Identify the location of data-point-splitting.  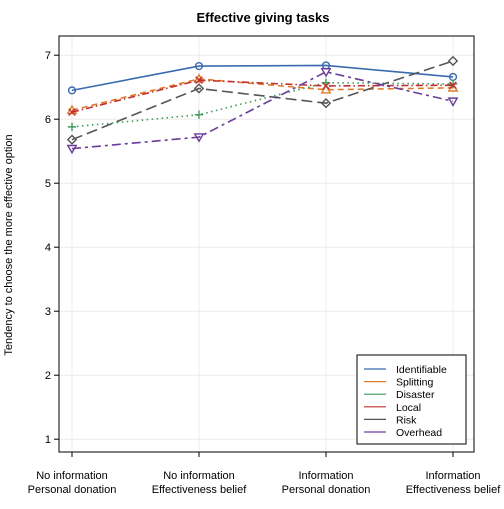
(326, 89).